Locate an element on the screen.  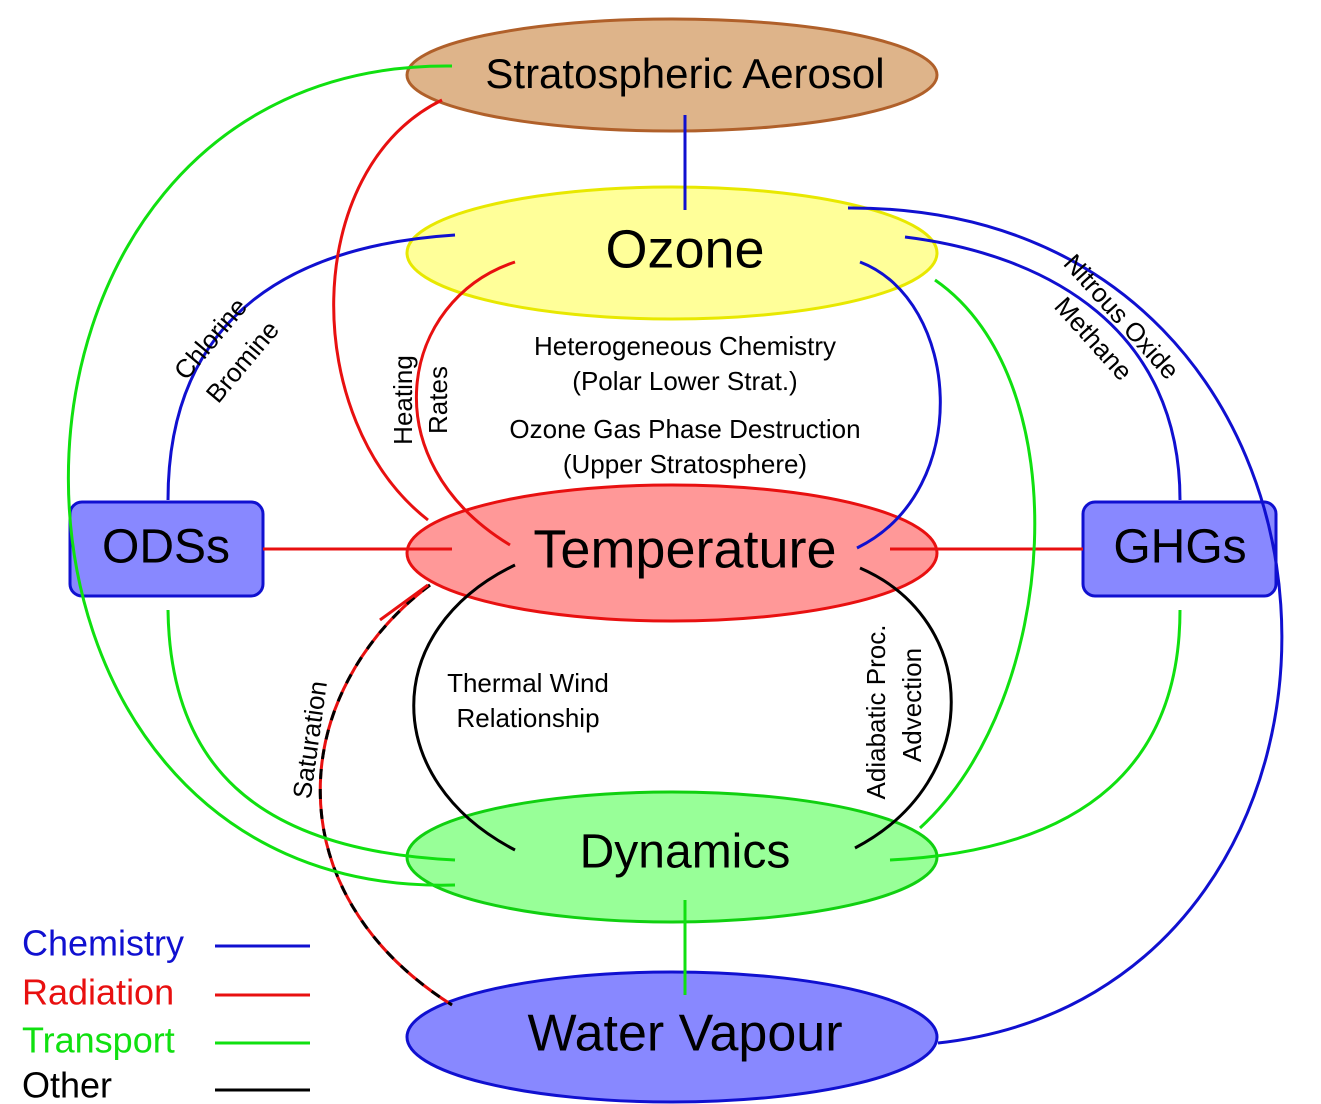
node-label: Temperature is located at coordinates (684, 549).